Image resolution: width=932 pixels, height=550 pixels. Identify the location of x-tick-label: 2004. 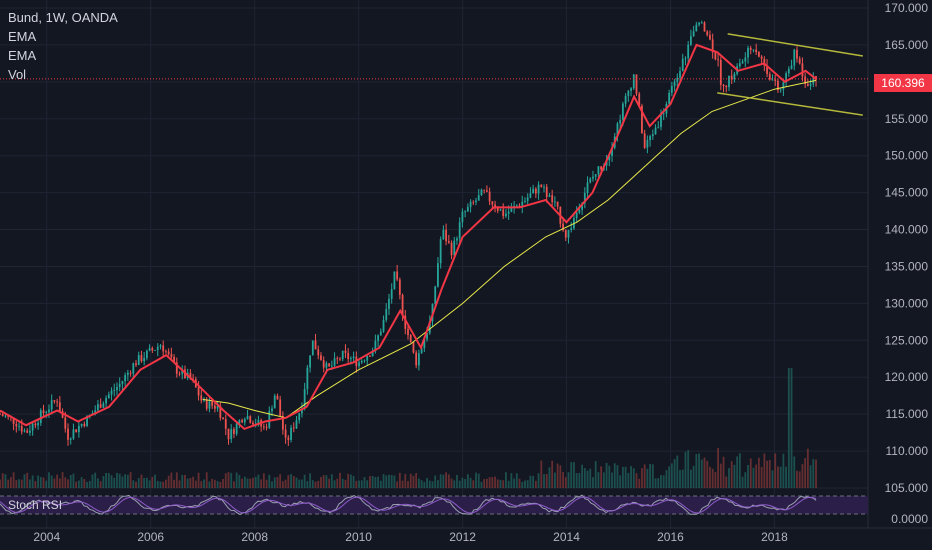
(46, 537).